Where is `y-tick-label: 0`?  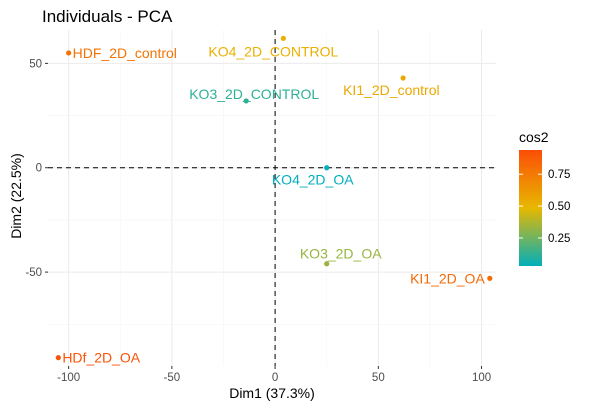 y-tick-label: 0 is located at coordinates (39, 169).